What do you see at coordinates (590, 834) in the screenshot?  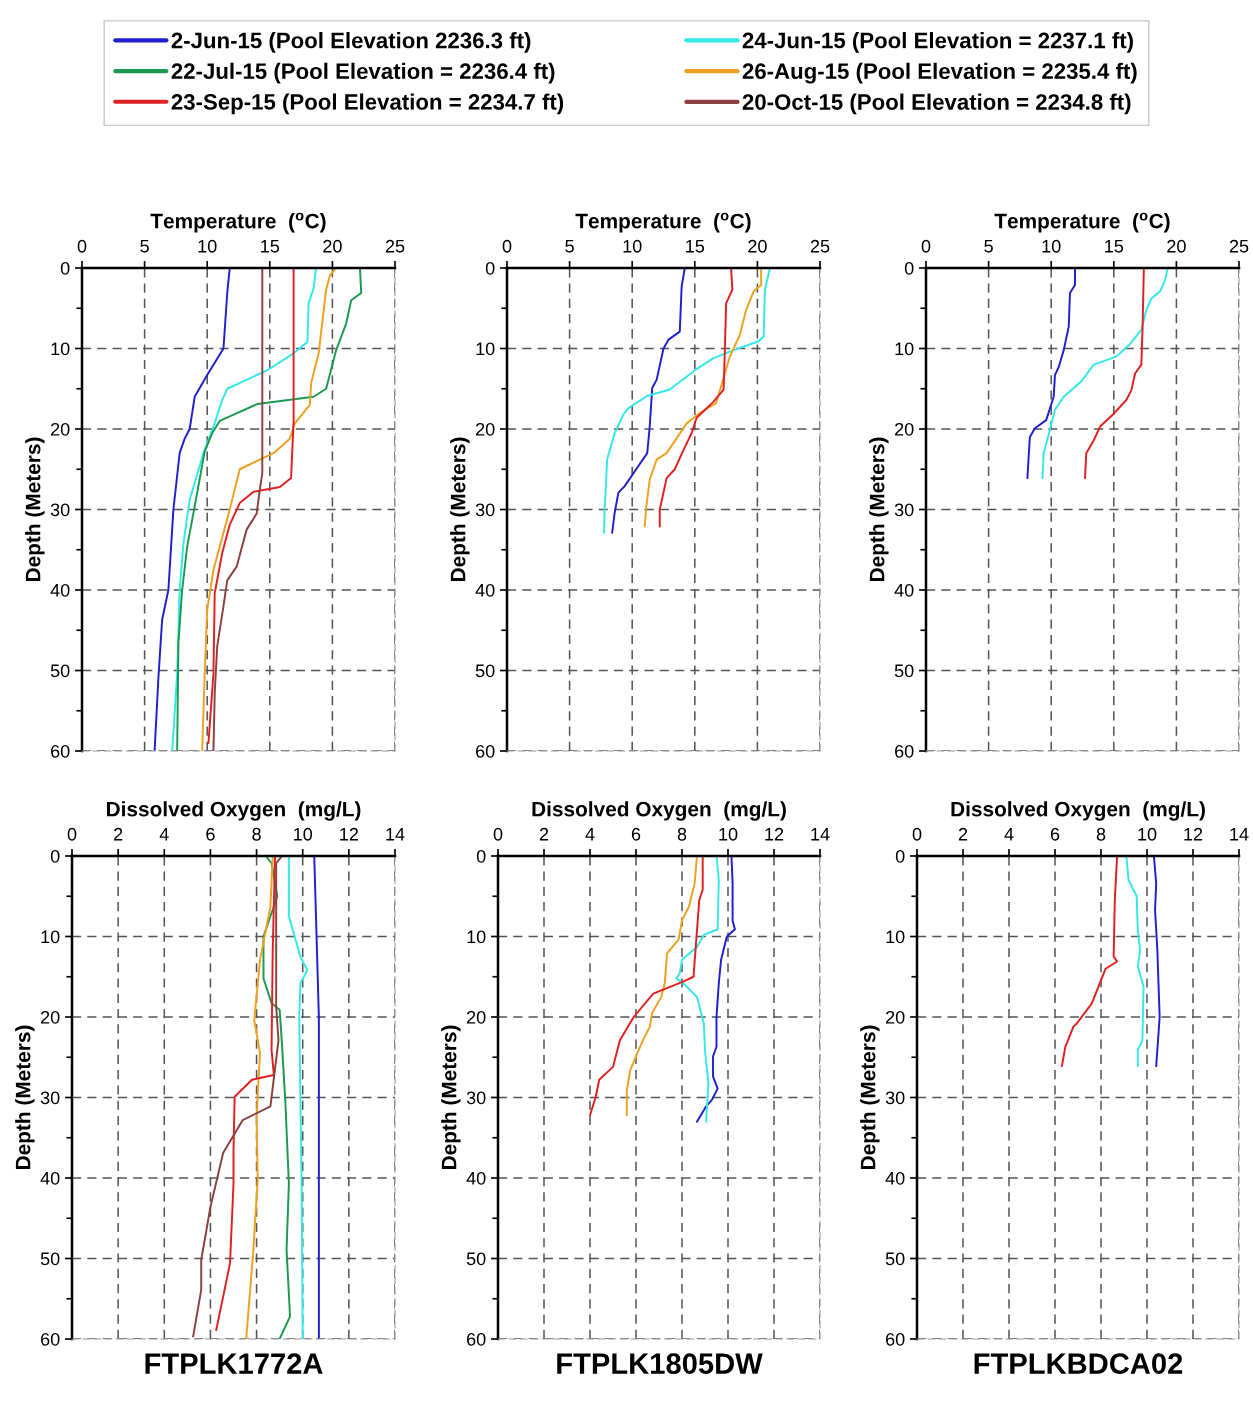 I see `x-tick-label: 4` at bounding box center [590, 834].